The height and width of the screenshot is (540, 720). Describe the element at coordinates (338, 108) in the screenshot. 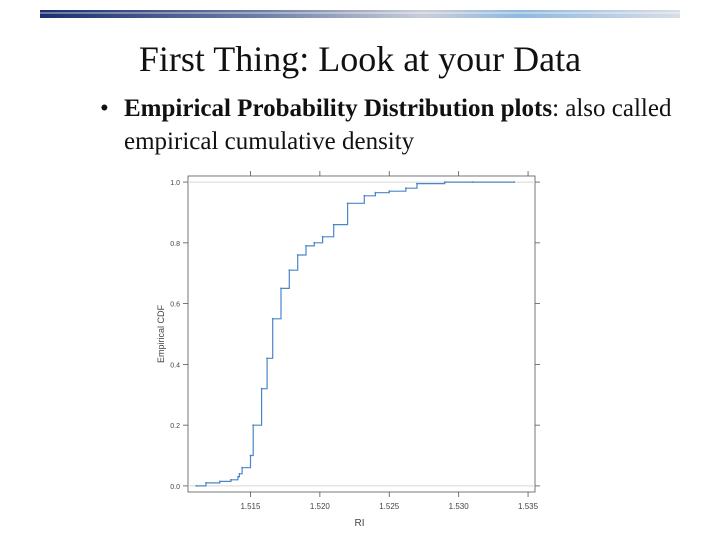

I see `bullet-bold-text: Empirical Probability Distribution plots` at that location.